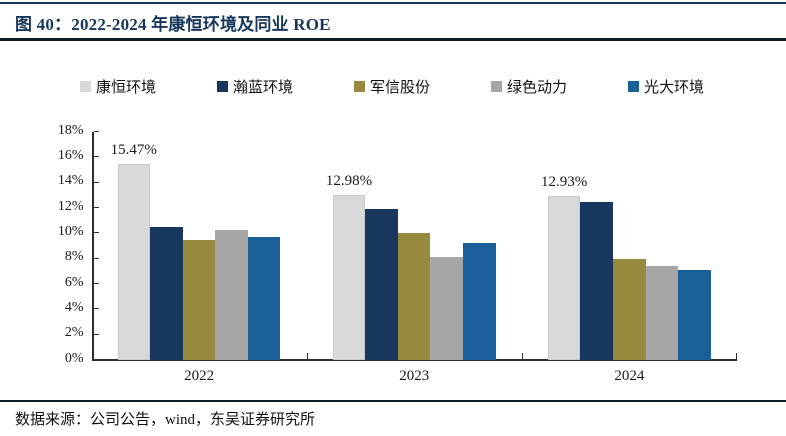  What do you see at coordinates (393, 39) in the screenshot?
I see `title-divider-rule` at bounding box center [393, 39].